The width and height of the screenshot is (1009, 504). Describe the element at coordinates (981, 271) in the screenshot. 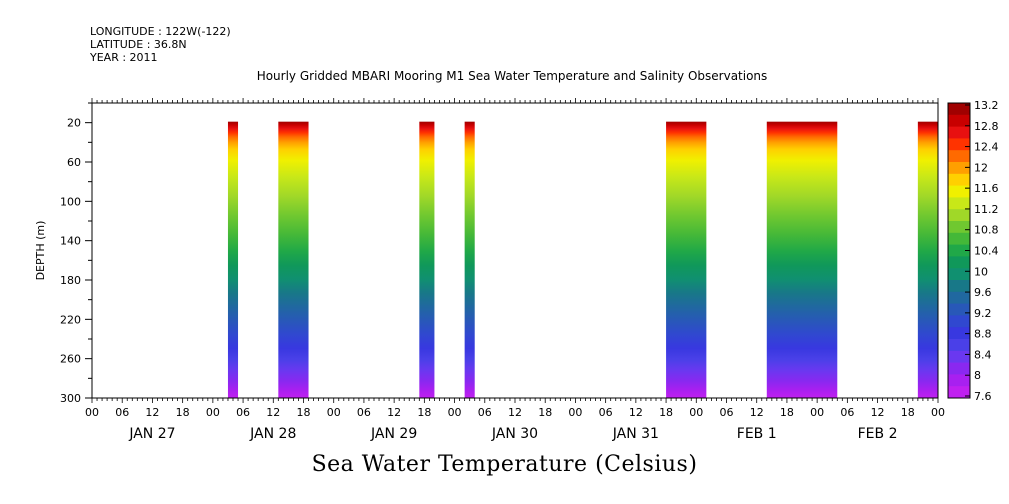

I see `colorbar-label: 10` at that location.